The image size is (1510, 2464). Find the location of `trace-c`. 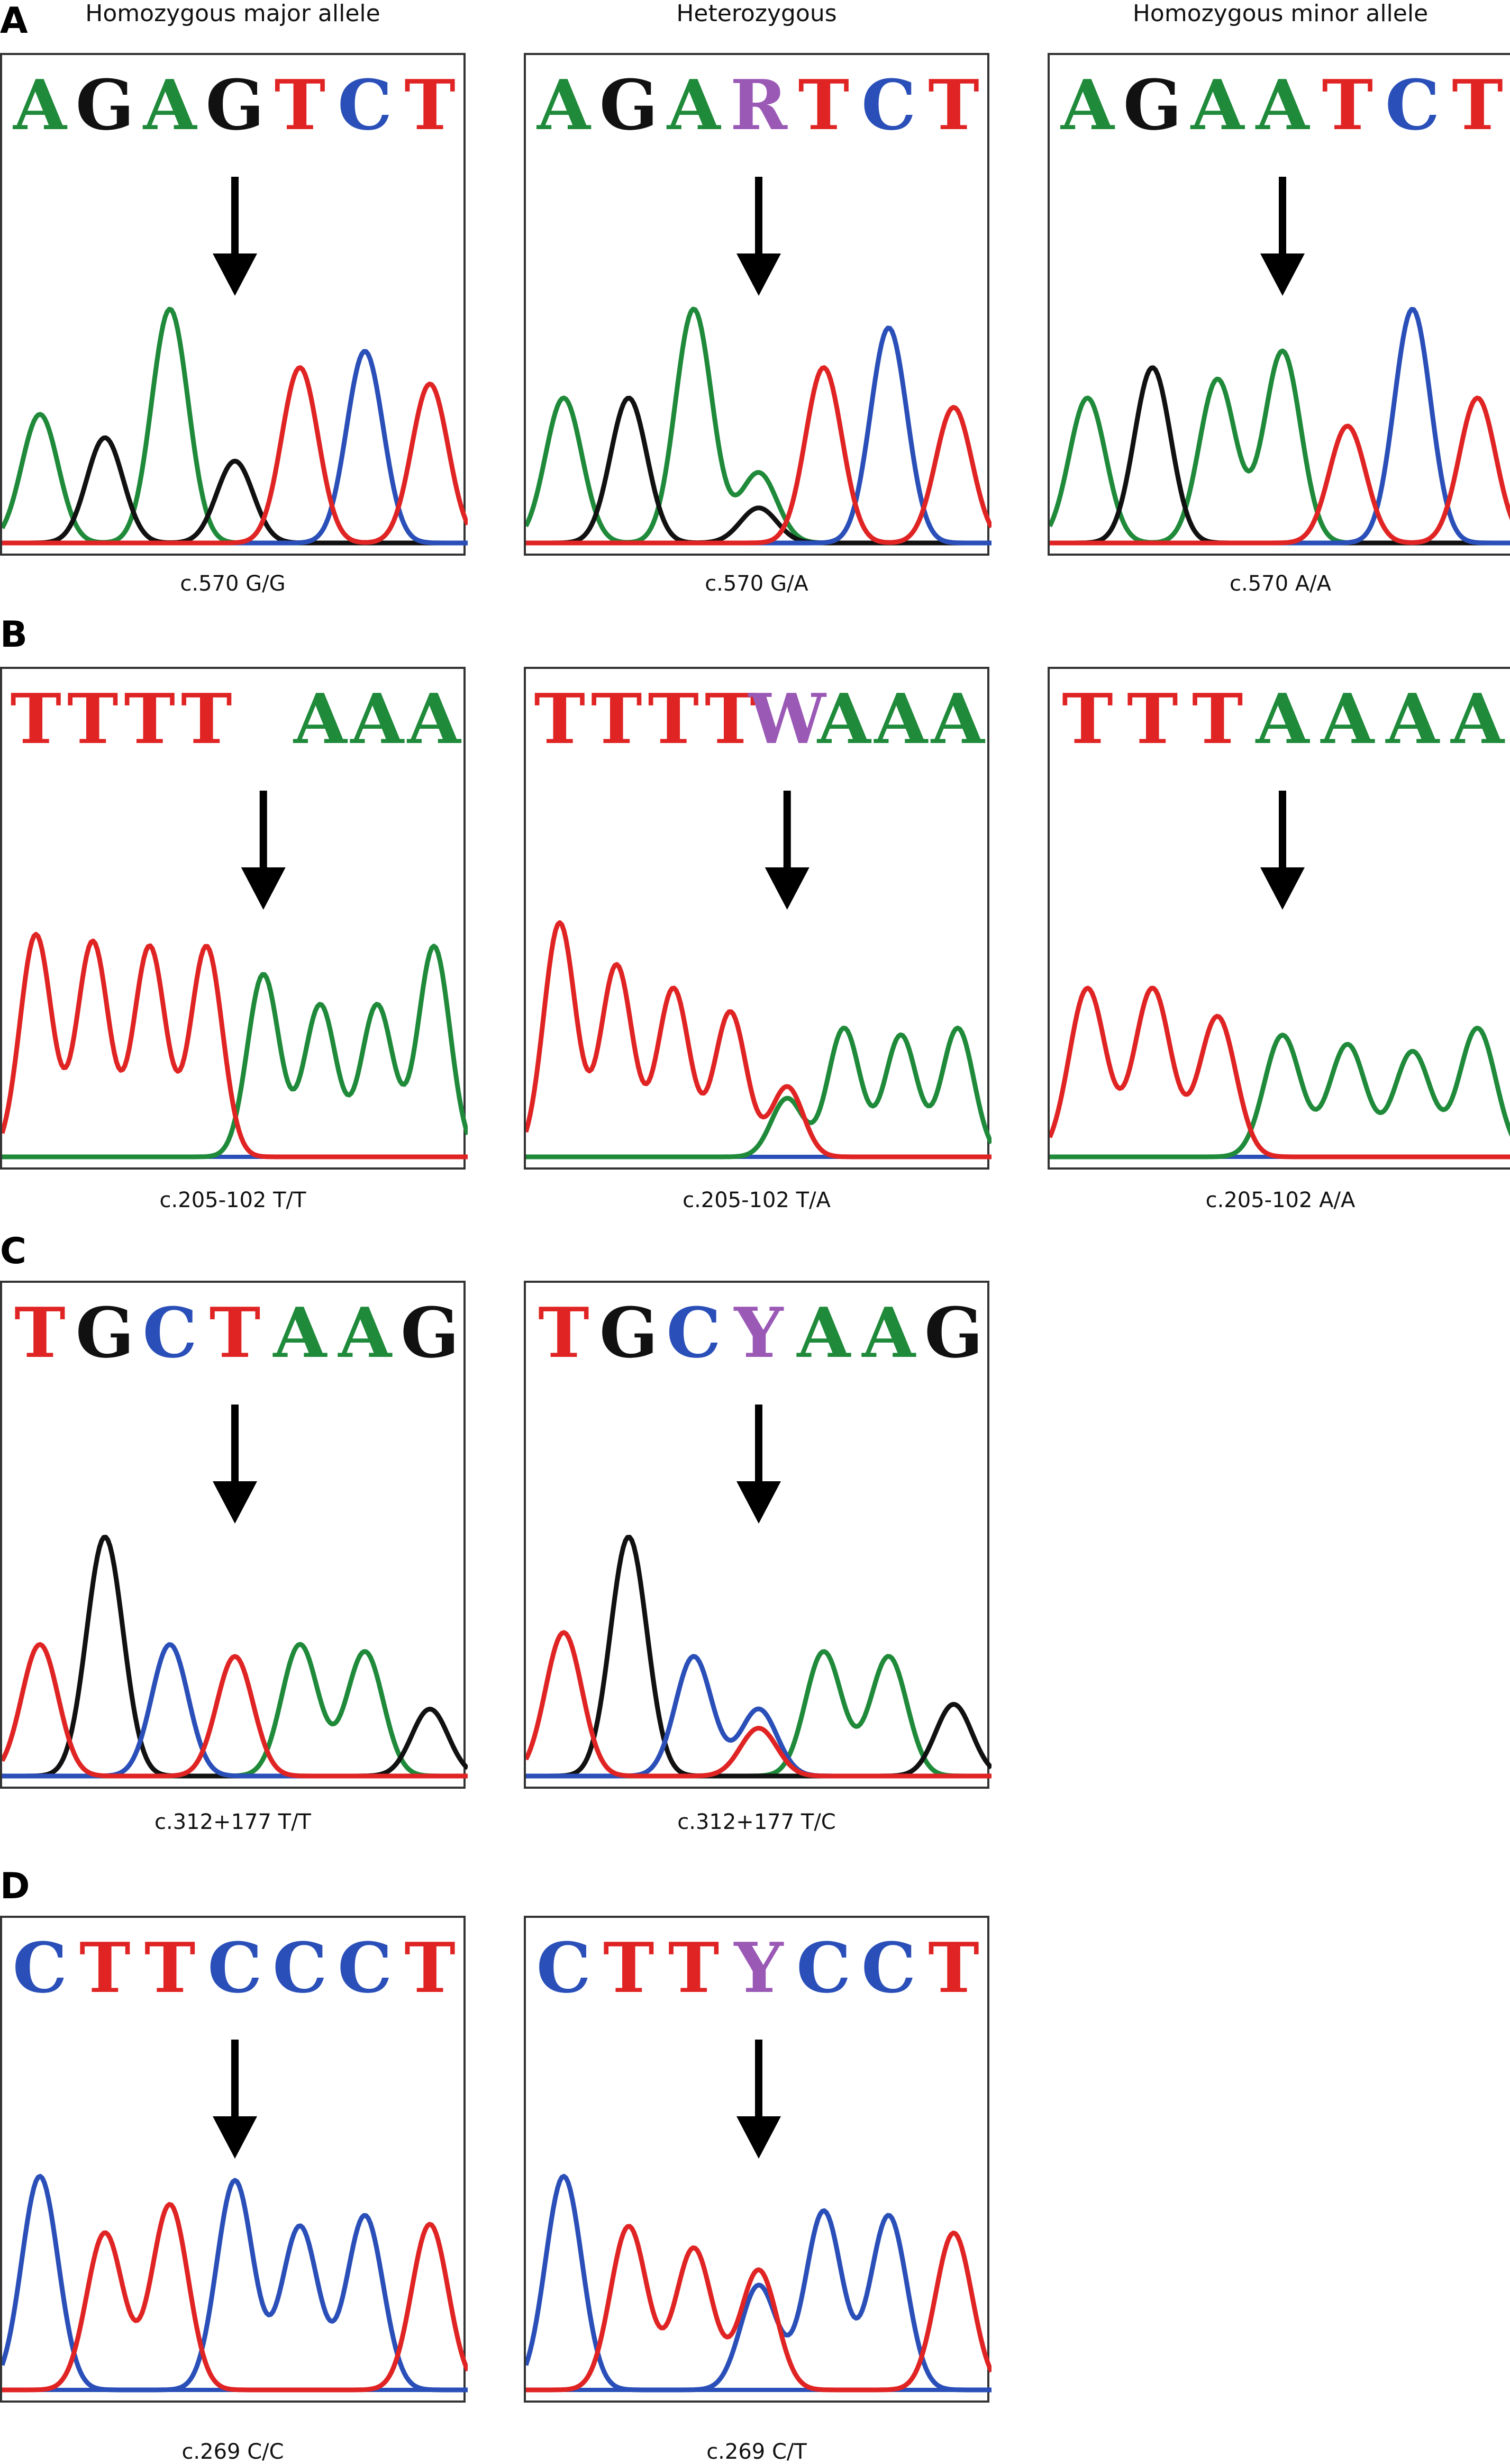

trace-c is located at coordinates (758, 2283).